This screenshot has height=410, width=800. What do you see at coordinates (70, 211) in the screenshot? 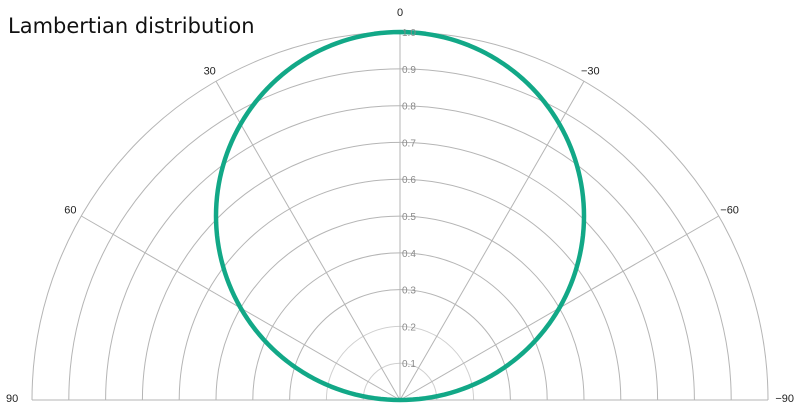
I see `angle-tick-label: 60` at bounding box center [70, 211].